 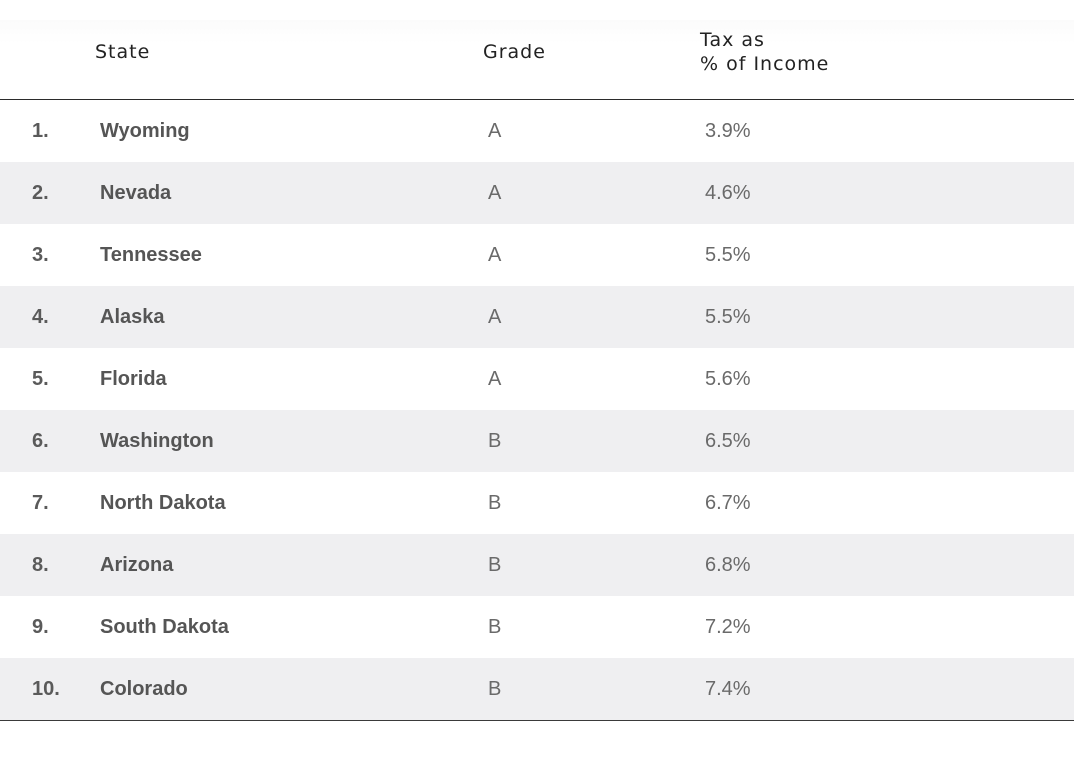 I want to click on tax-percent-cell: 5.6%, so click(x=728, y=379).